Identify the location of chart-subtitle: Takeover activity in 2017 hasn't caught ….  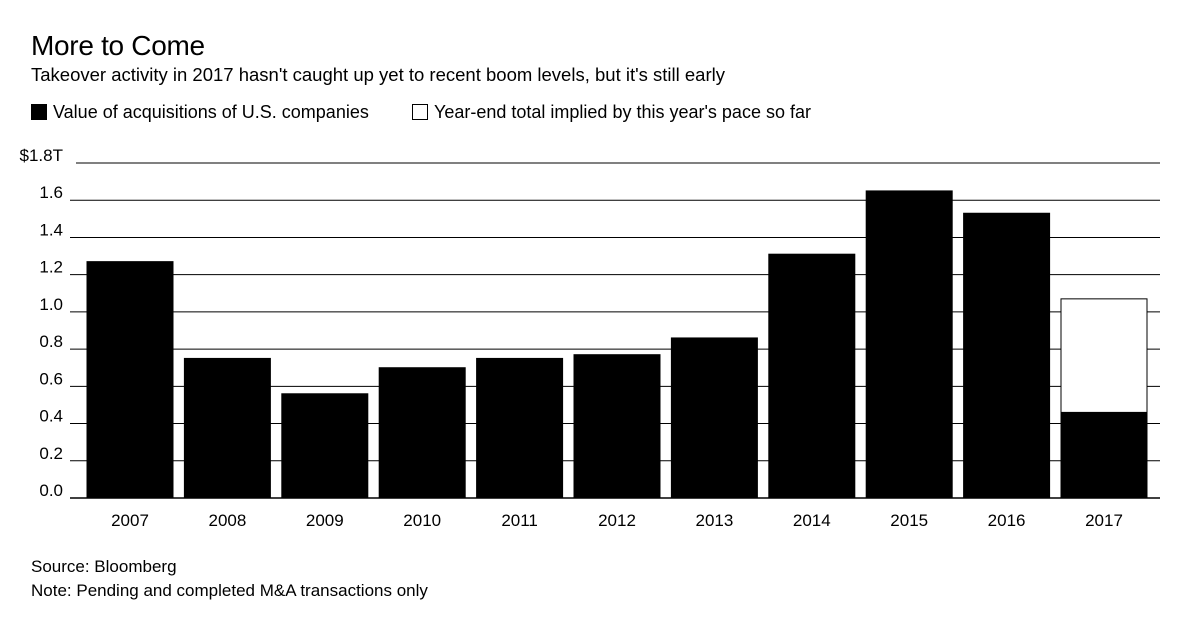
(378, 74).